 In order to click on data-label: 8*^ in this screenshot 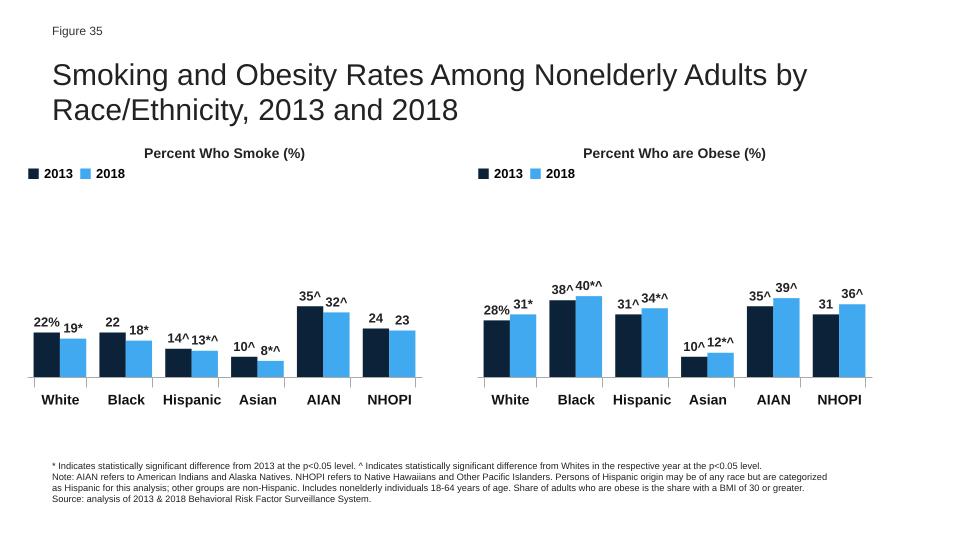, I will do `click(270, 350)`.